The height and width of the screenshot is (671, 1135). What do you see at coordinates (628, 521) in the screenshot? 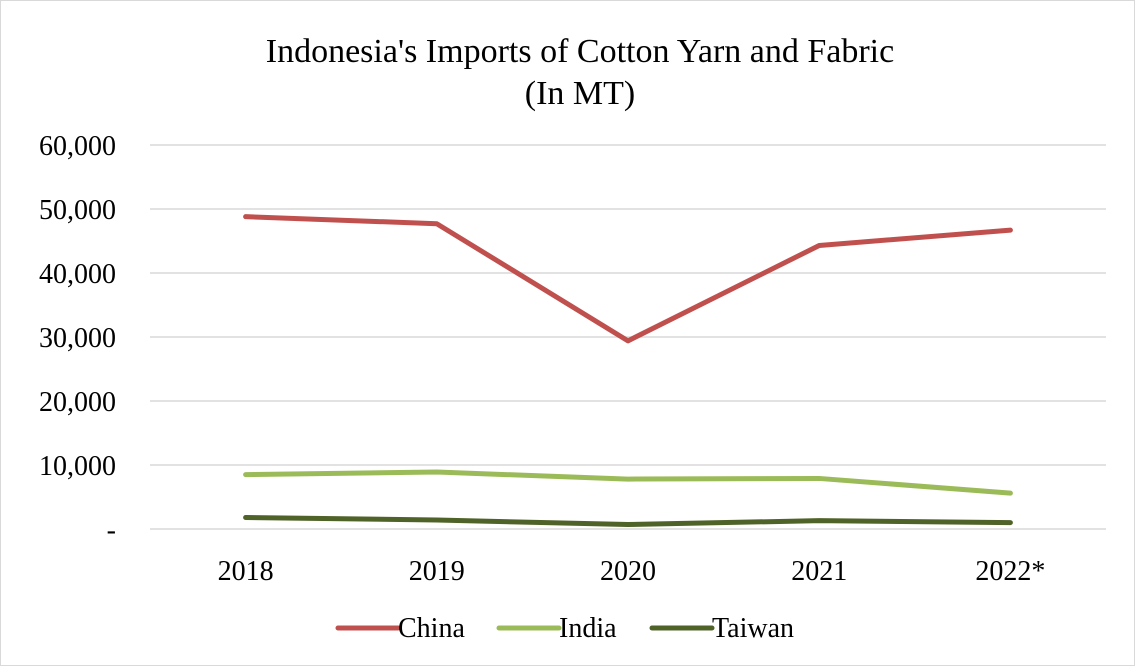
I see `series-line-taiwan` at bounding box center [628, 521].